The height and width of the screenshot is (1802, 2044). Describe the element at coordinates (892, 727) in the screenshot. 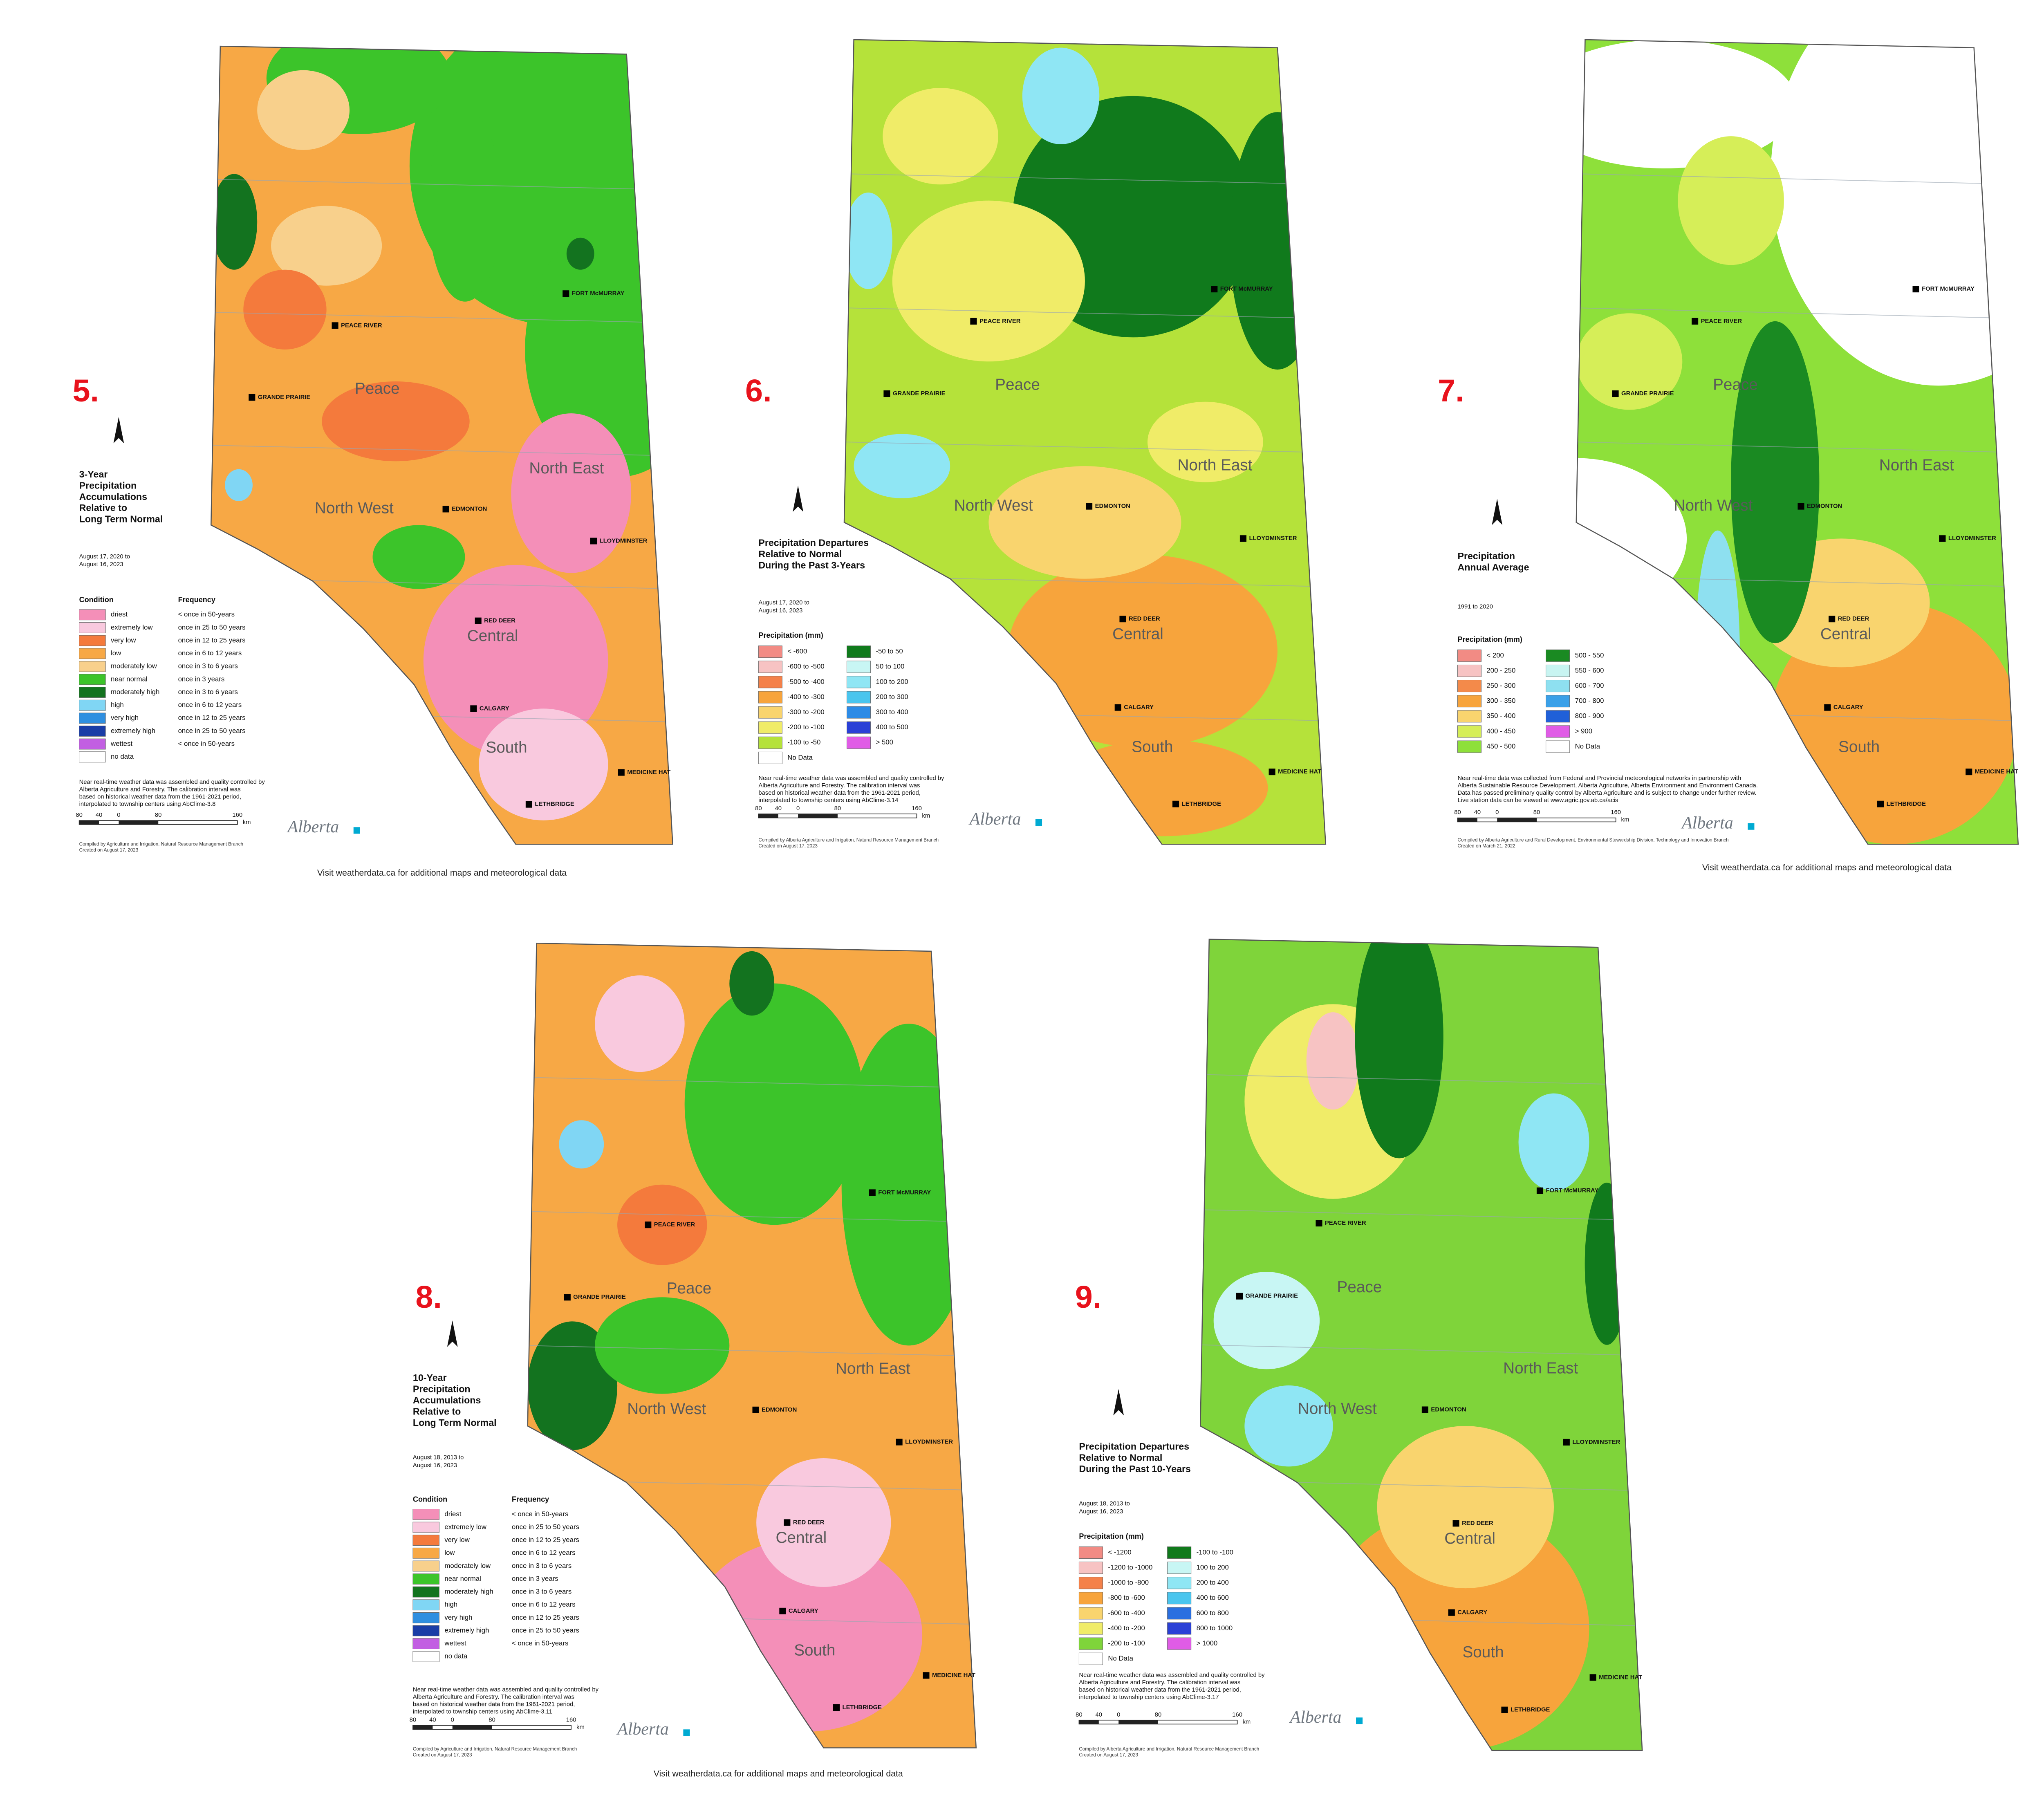

I see `legend-label: 400 to 500` at that location.